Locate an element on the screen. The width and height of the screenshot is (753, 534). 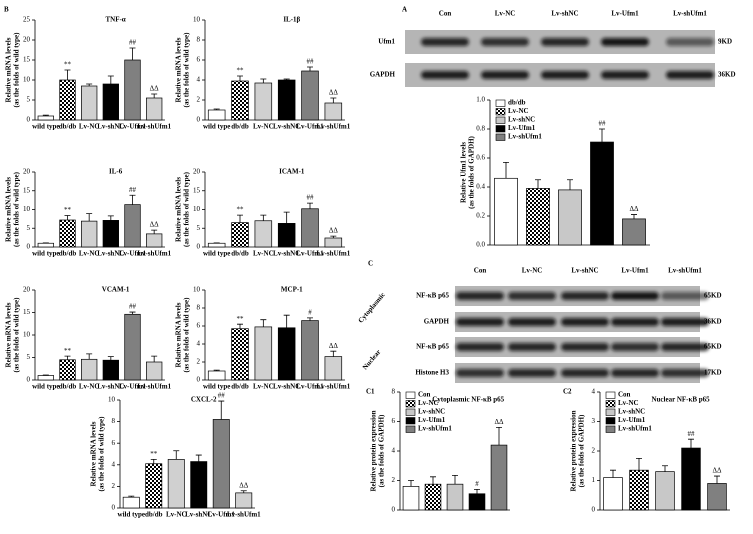
legend-label: Lv-shNC is located at coordinates (431, 412).